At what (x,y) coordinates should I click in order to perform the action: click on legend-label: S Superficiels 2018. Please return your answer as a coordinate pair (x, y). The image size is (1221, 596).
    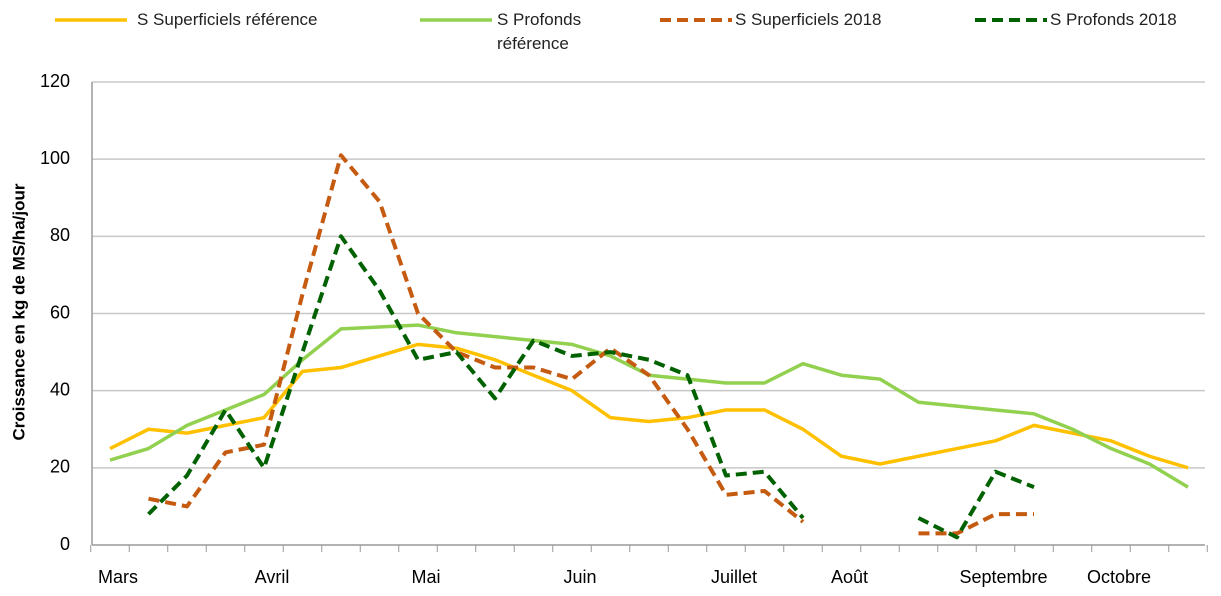
    Looking at the image, I should click on (808, 19).